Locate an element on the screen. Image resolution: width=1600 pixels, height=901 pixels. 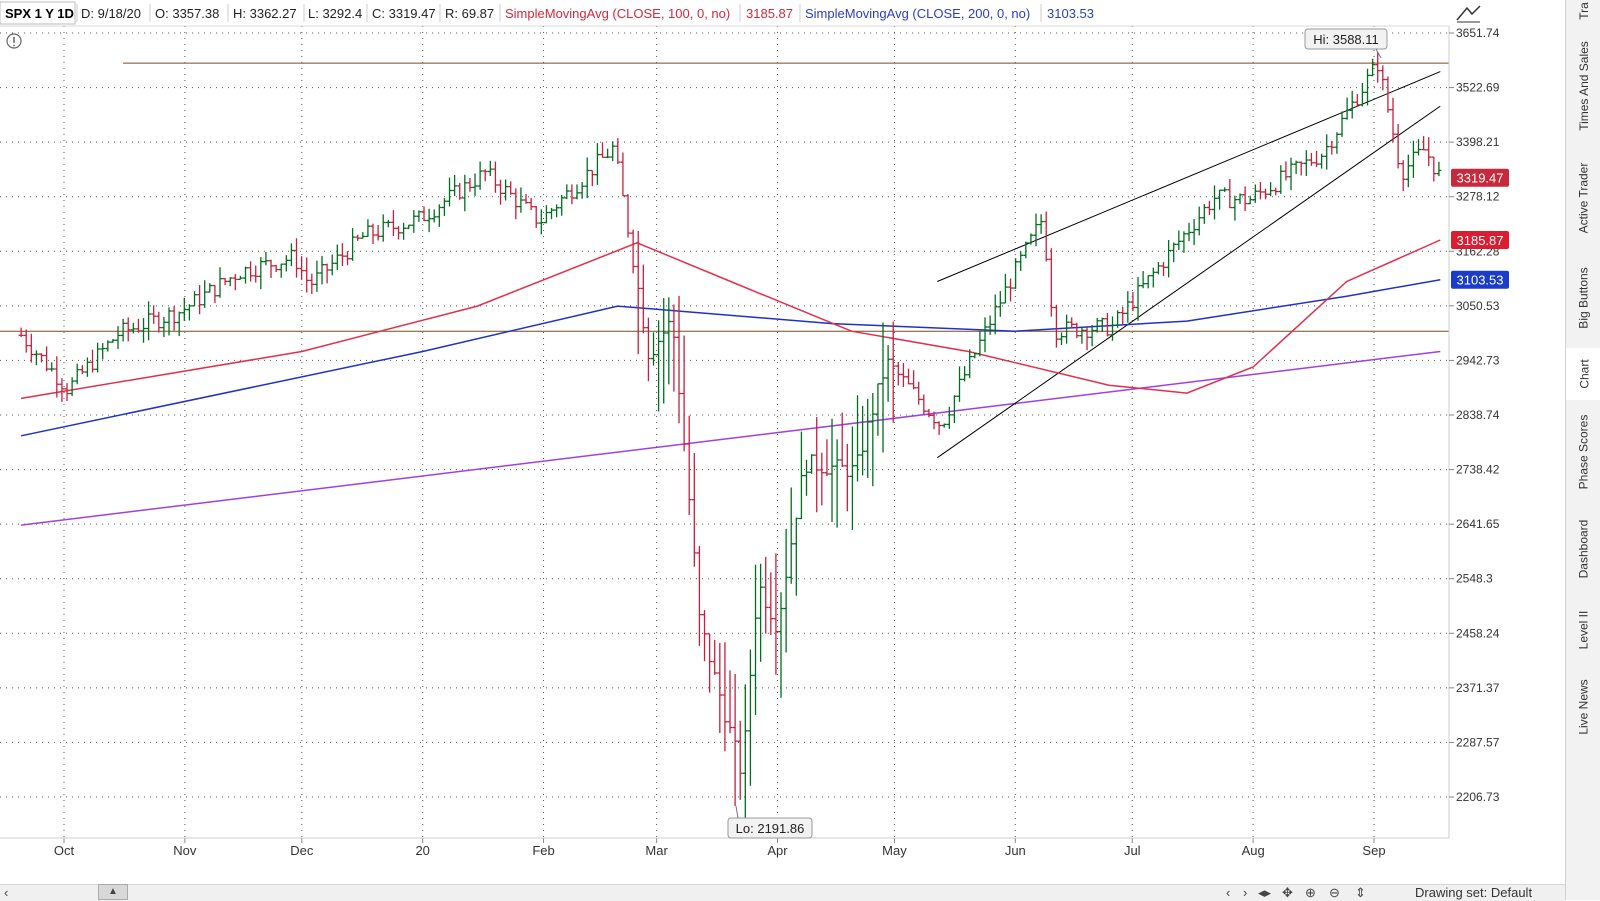
chart-type-icon is located at coordinates (1468, 14).